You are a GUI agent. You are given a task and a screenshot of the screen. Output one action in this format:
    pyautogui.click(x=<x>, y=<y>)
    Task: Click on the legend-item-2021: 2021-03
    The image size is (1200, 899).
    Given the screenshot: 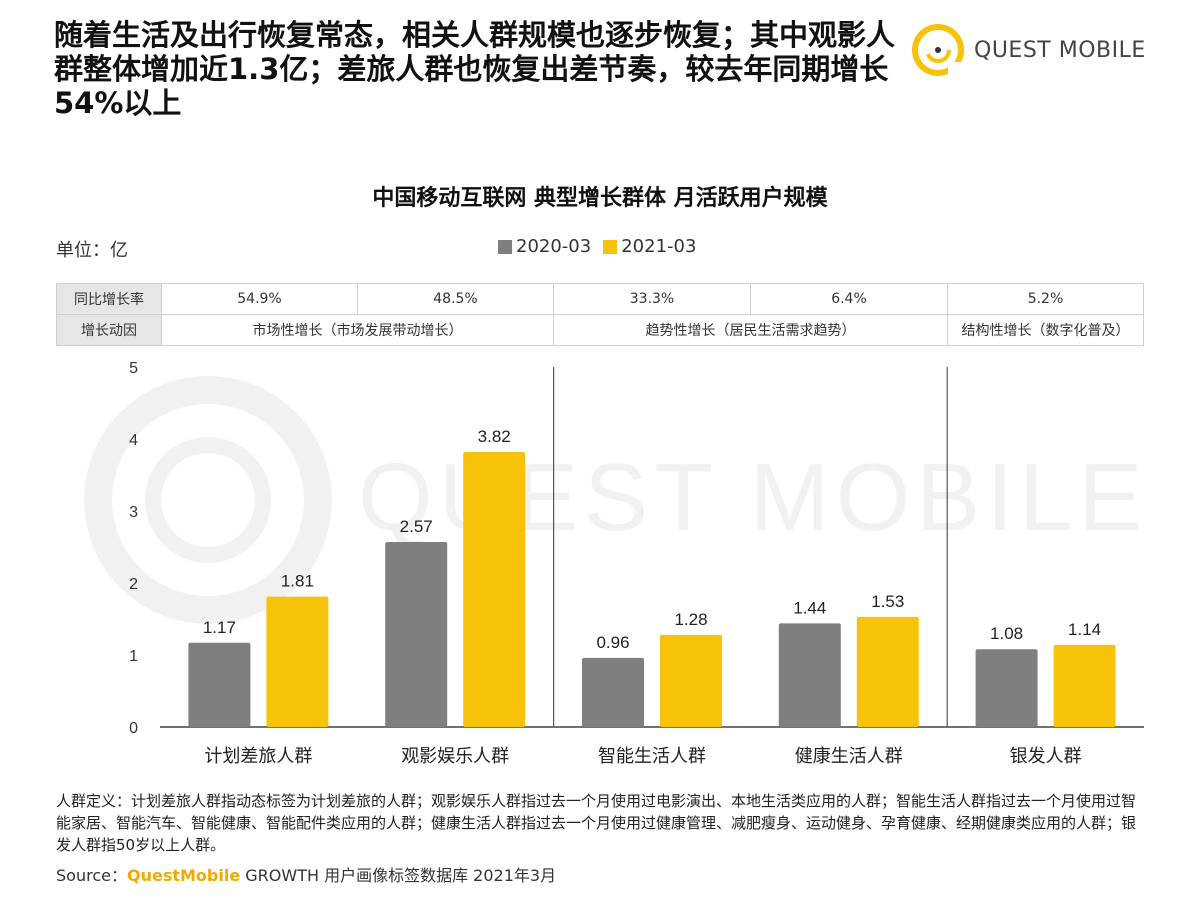 What is the action you would take?
    pyautogui.click(x=649, y=246)
    